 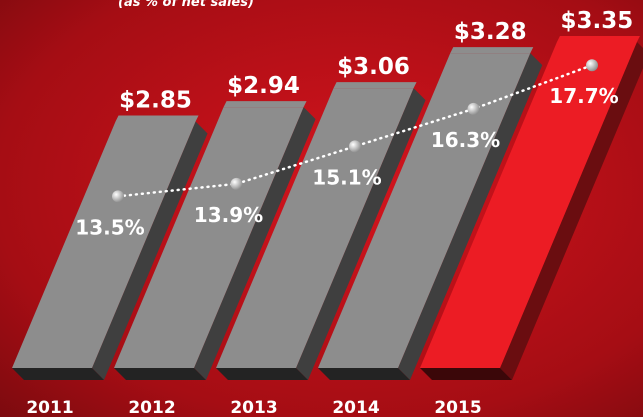 I want to click on value-label: $3.06, so click(x=373, y=67).